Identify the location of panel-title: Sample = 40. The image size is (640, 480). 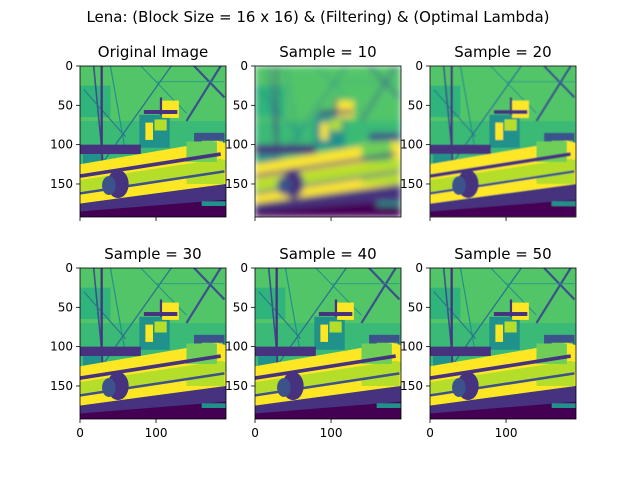
(327, 254).